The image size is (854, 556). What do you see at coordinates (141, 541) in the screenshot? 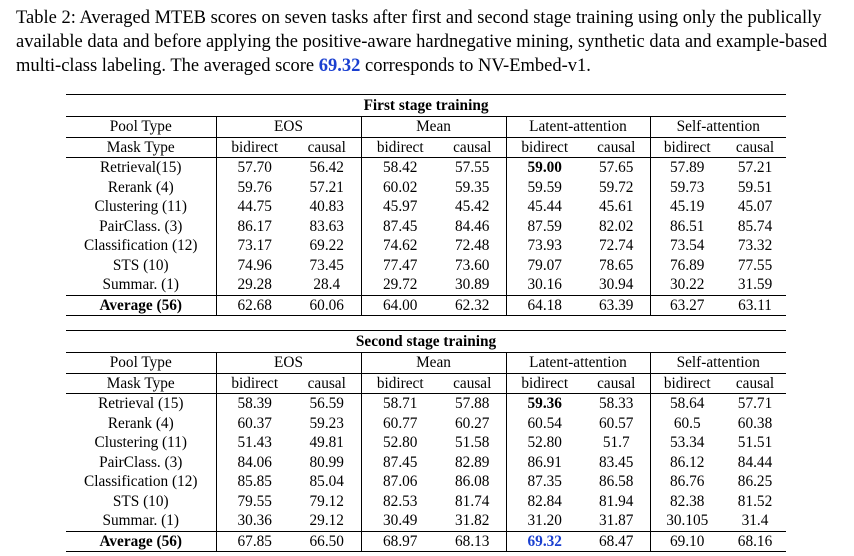
I see `row-label: Average (56)` at bounding box center [141, 541].